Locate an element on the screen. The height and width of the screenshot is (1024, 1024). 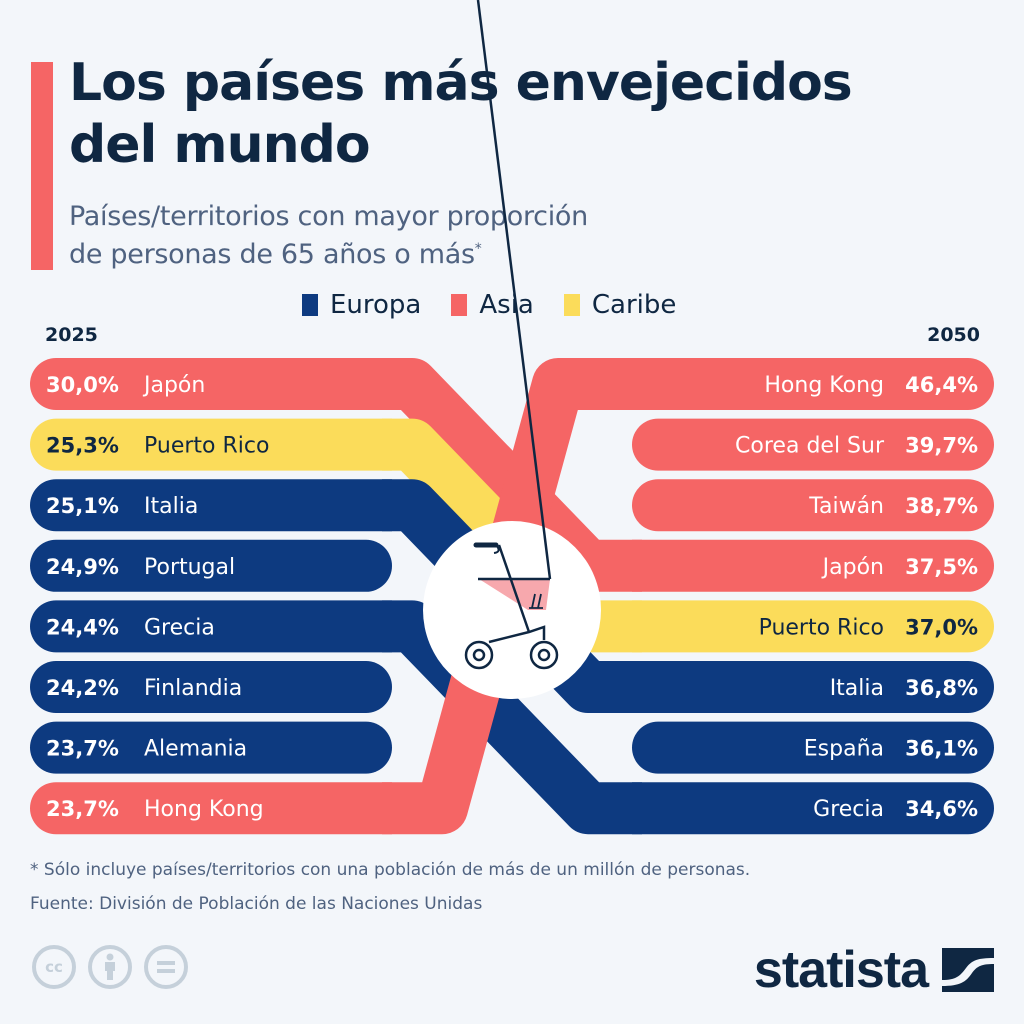
row-right-grecia: 34,6% Grecia is located at coordinates (813, 808).